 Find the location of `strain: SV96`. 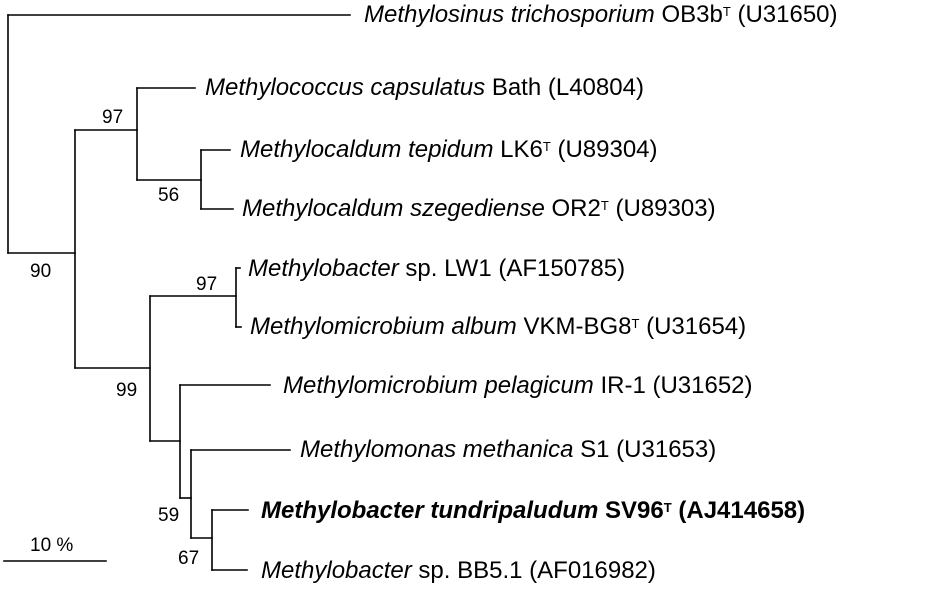

strain: SV96 is located at coordinates (634, 510).